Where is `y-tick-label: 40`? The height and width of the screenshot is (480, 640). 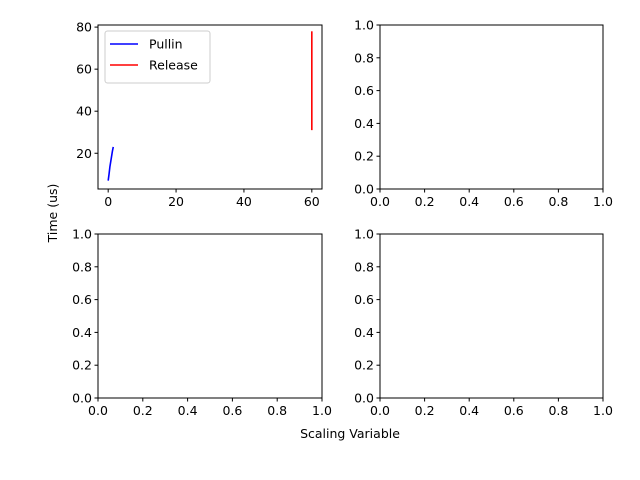
y-tick-label: 40 is located at coordinates (84, 111).